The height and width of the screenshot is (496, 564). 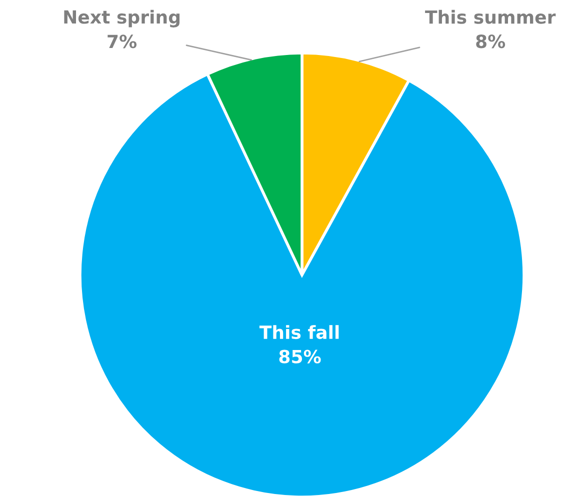 I want to click on data-label: 8%, so click(x=491, y=41).